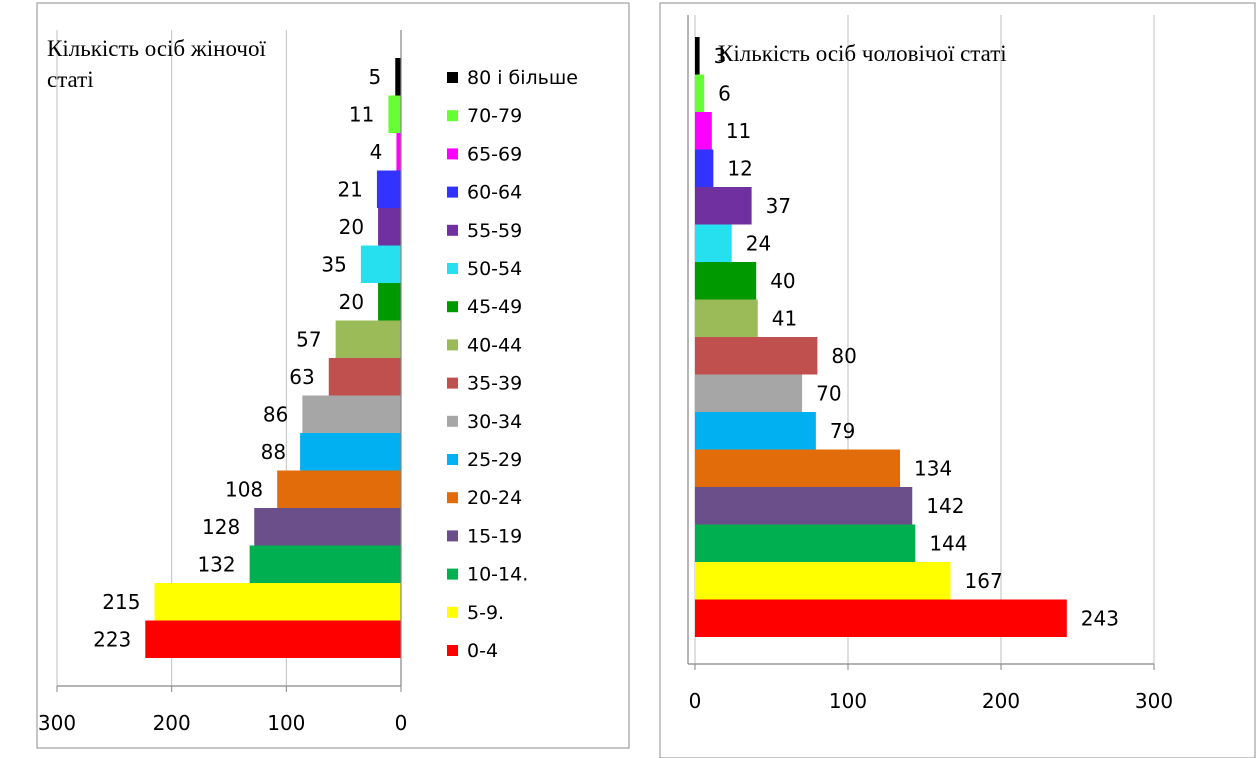 The width and height of the screenshot is (1258, 758). What do you see at coordinates (497, 575) in the screenshot?
I see `legend-label: 10-14.` at bounding box center [497, 575].